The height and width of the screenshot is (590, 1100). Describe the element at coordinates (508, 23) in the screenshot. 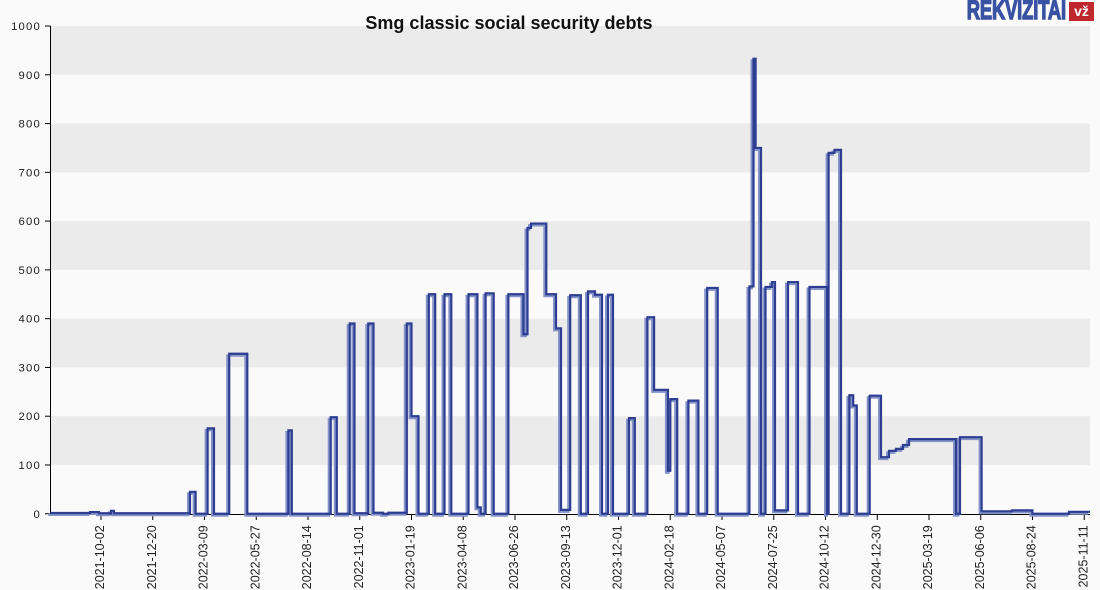

I see `svg-text:Smg classic social security de: Smg classic social security debts` at that location.